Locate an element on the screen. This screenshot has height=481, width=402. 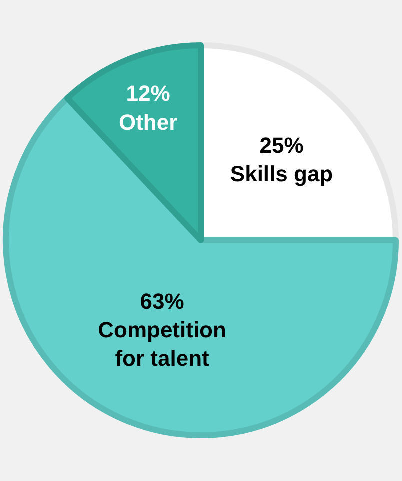
data-label: 25% is located at coordinates (282, 145).